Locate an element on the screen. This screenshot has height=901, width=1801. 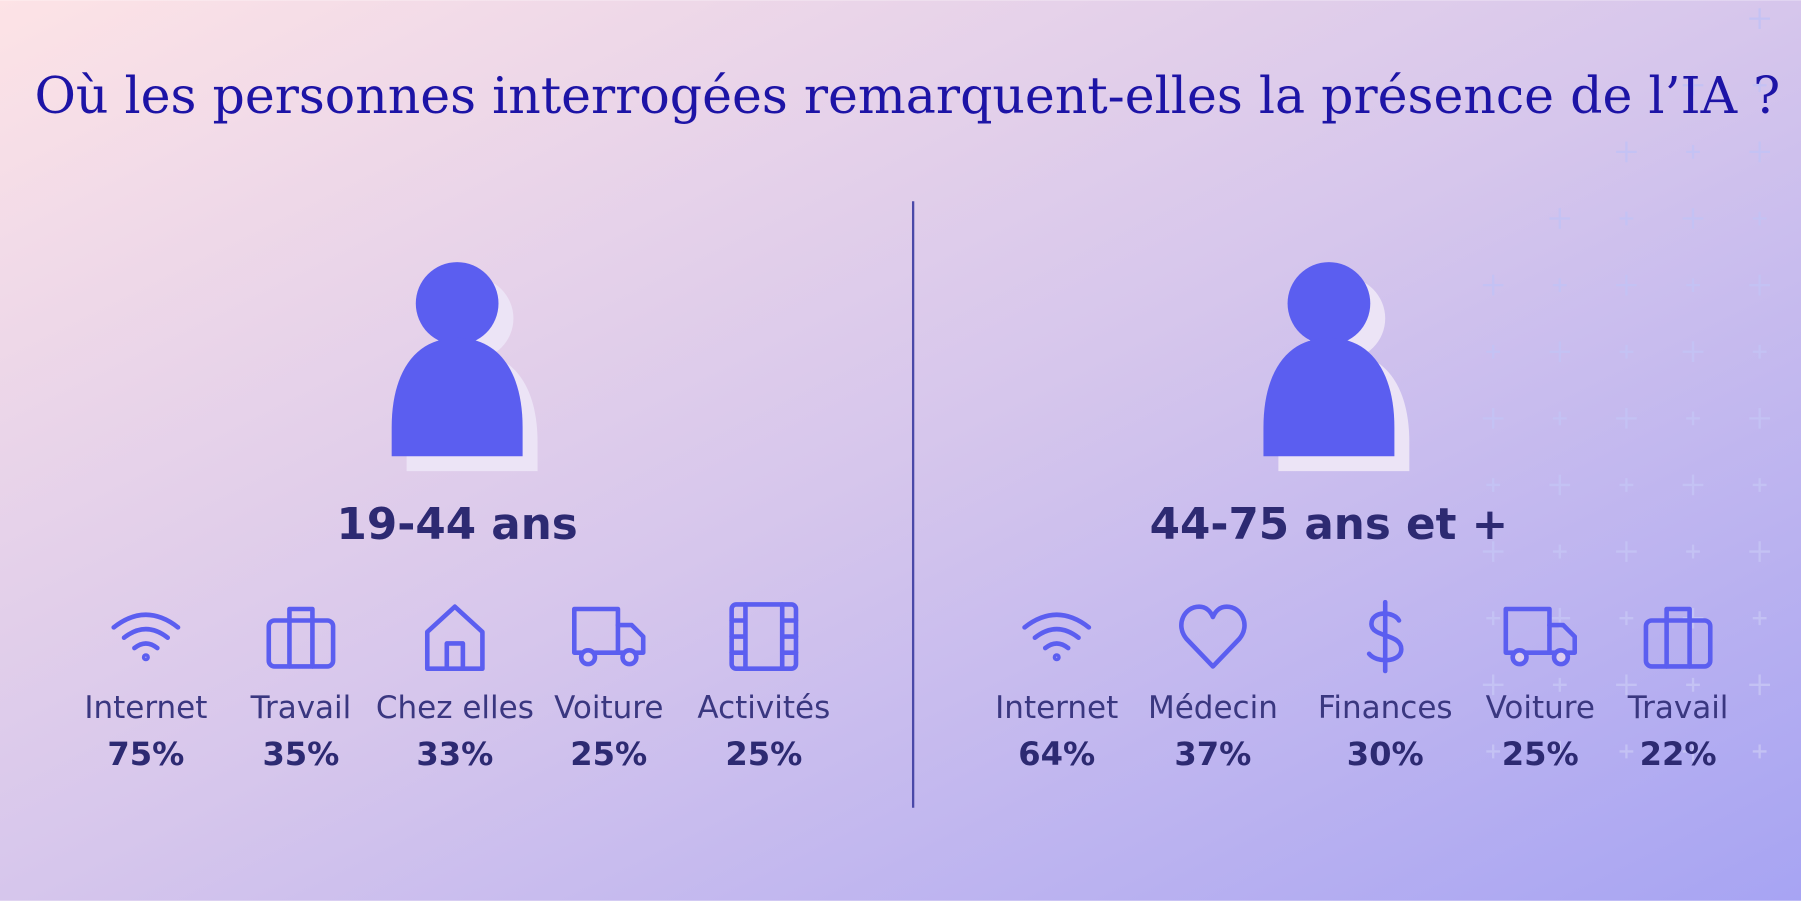
group-label: 44-75 ans et + is located at coordinates (1329, 524).